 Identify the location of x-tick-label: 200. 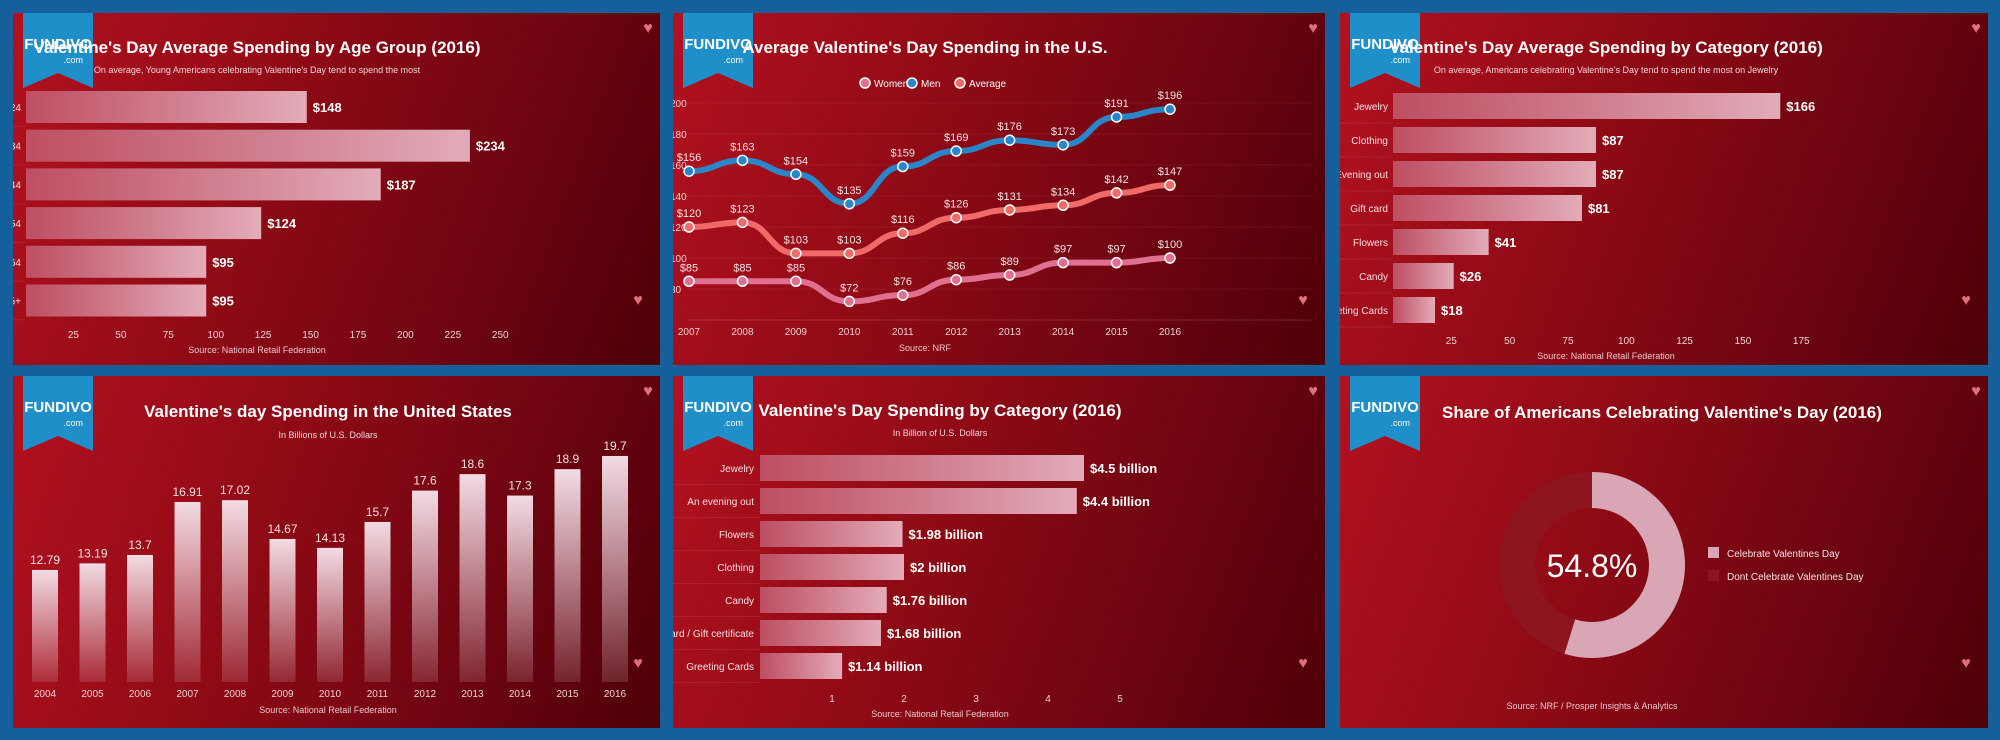
(405, 335).